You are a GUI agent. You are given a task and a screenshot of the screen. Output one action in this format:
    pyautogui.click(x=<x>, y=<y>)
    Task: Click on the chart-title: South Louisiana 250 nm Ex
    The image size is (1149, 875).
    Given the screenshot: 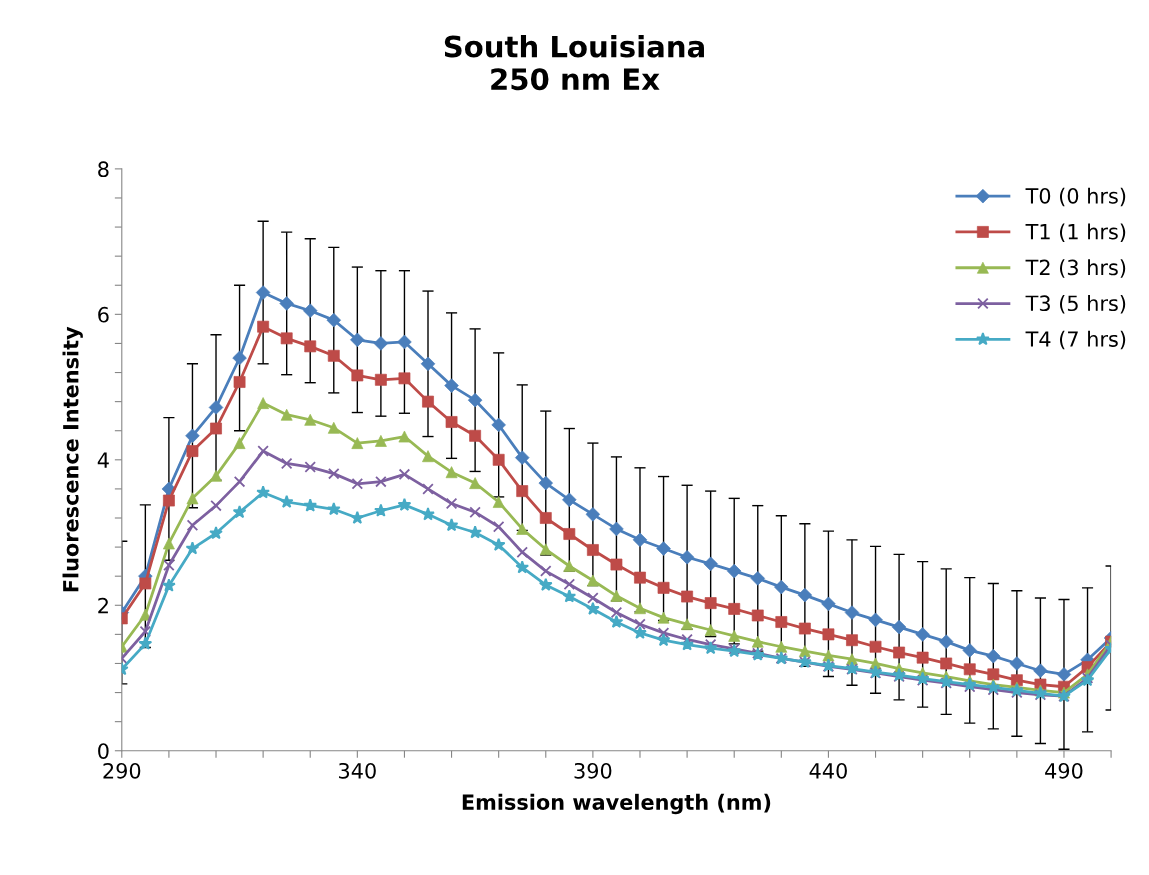 What is the action you would take?
    pyautogui.click(x=574, y=63)
    